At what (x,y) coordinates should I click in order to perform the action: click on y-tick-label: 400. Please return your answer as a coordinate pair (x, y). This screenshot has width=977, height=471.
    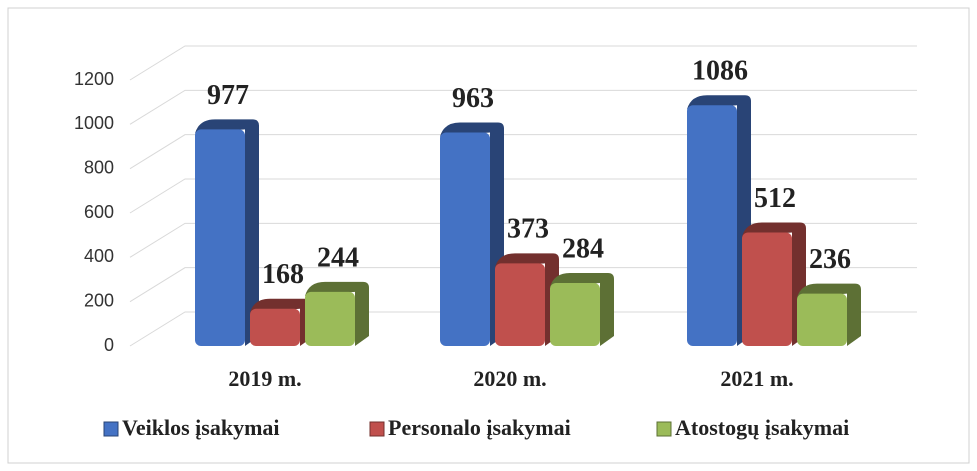
    Looking at the image, I should click on (99, 256).